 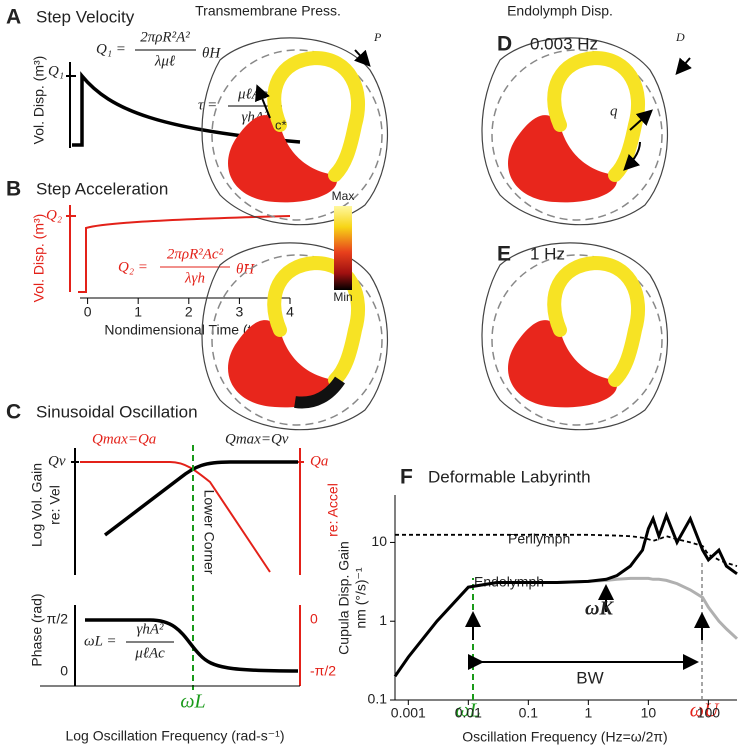 I want to click on y-axis-label: Log Vol. Gain, so click(x=37, y=505).